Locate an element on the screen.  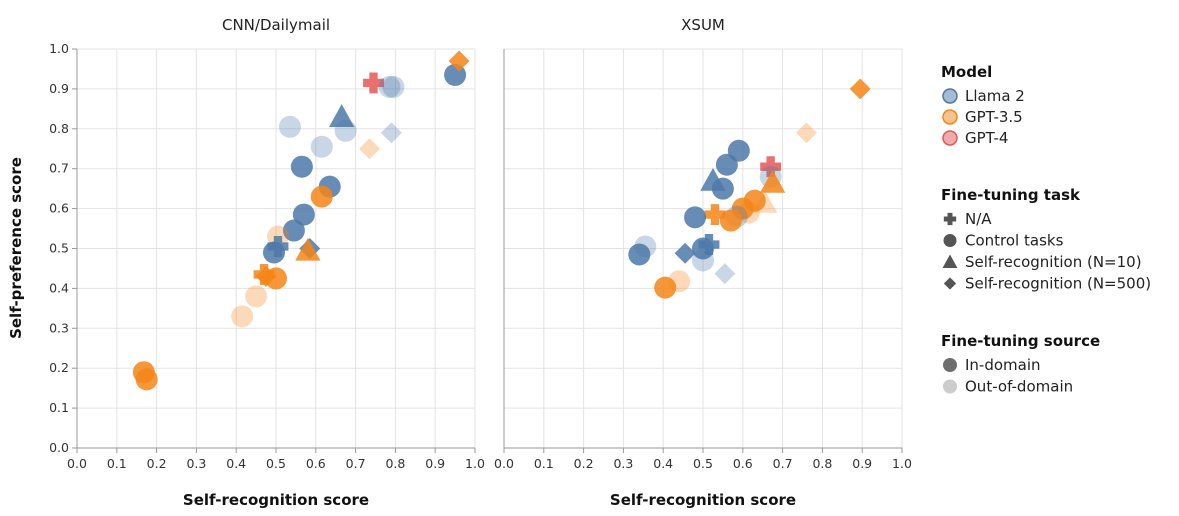
legend-shape-triangle is located at coordinates (950, 261).